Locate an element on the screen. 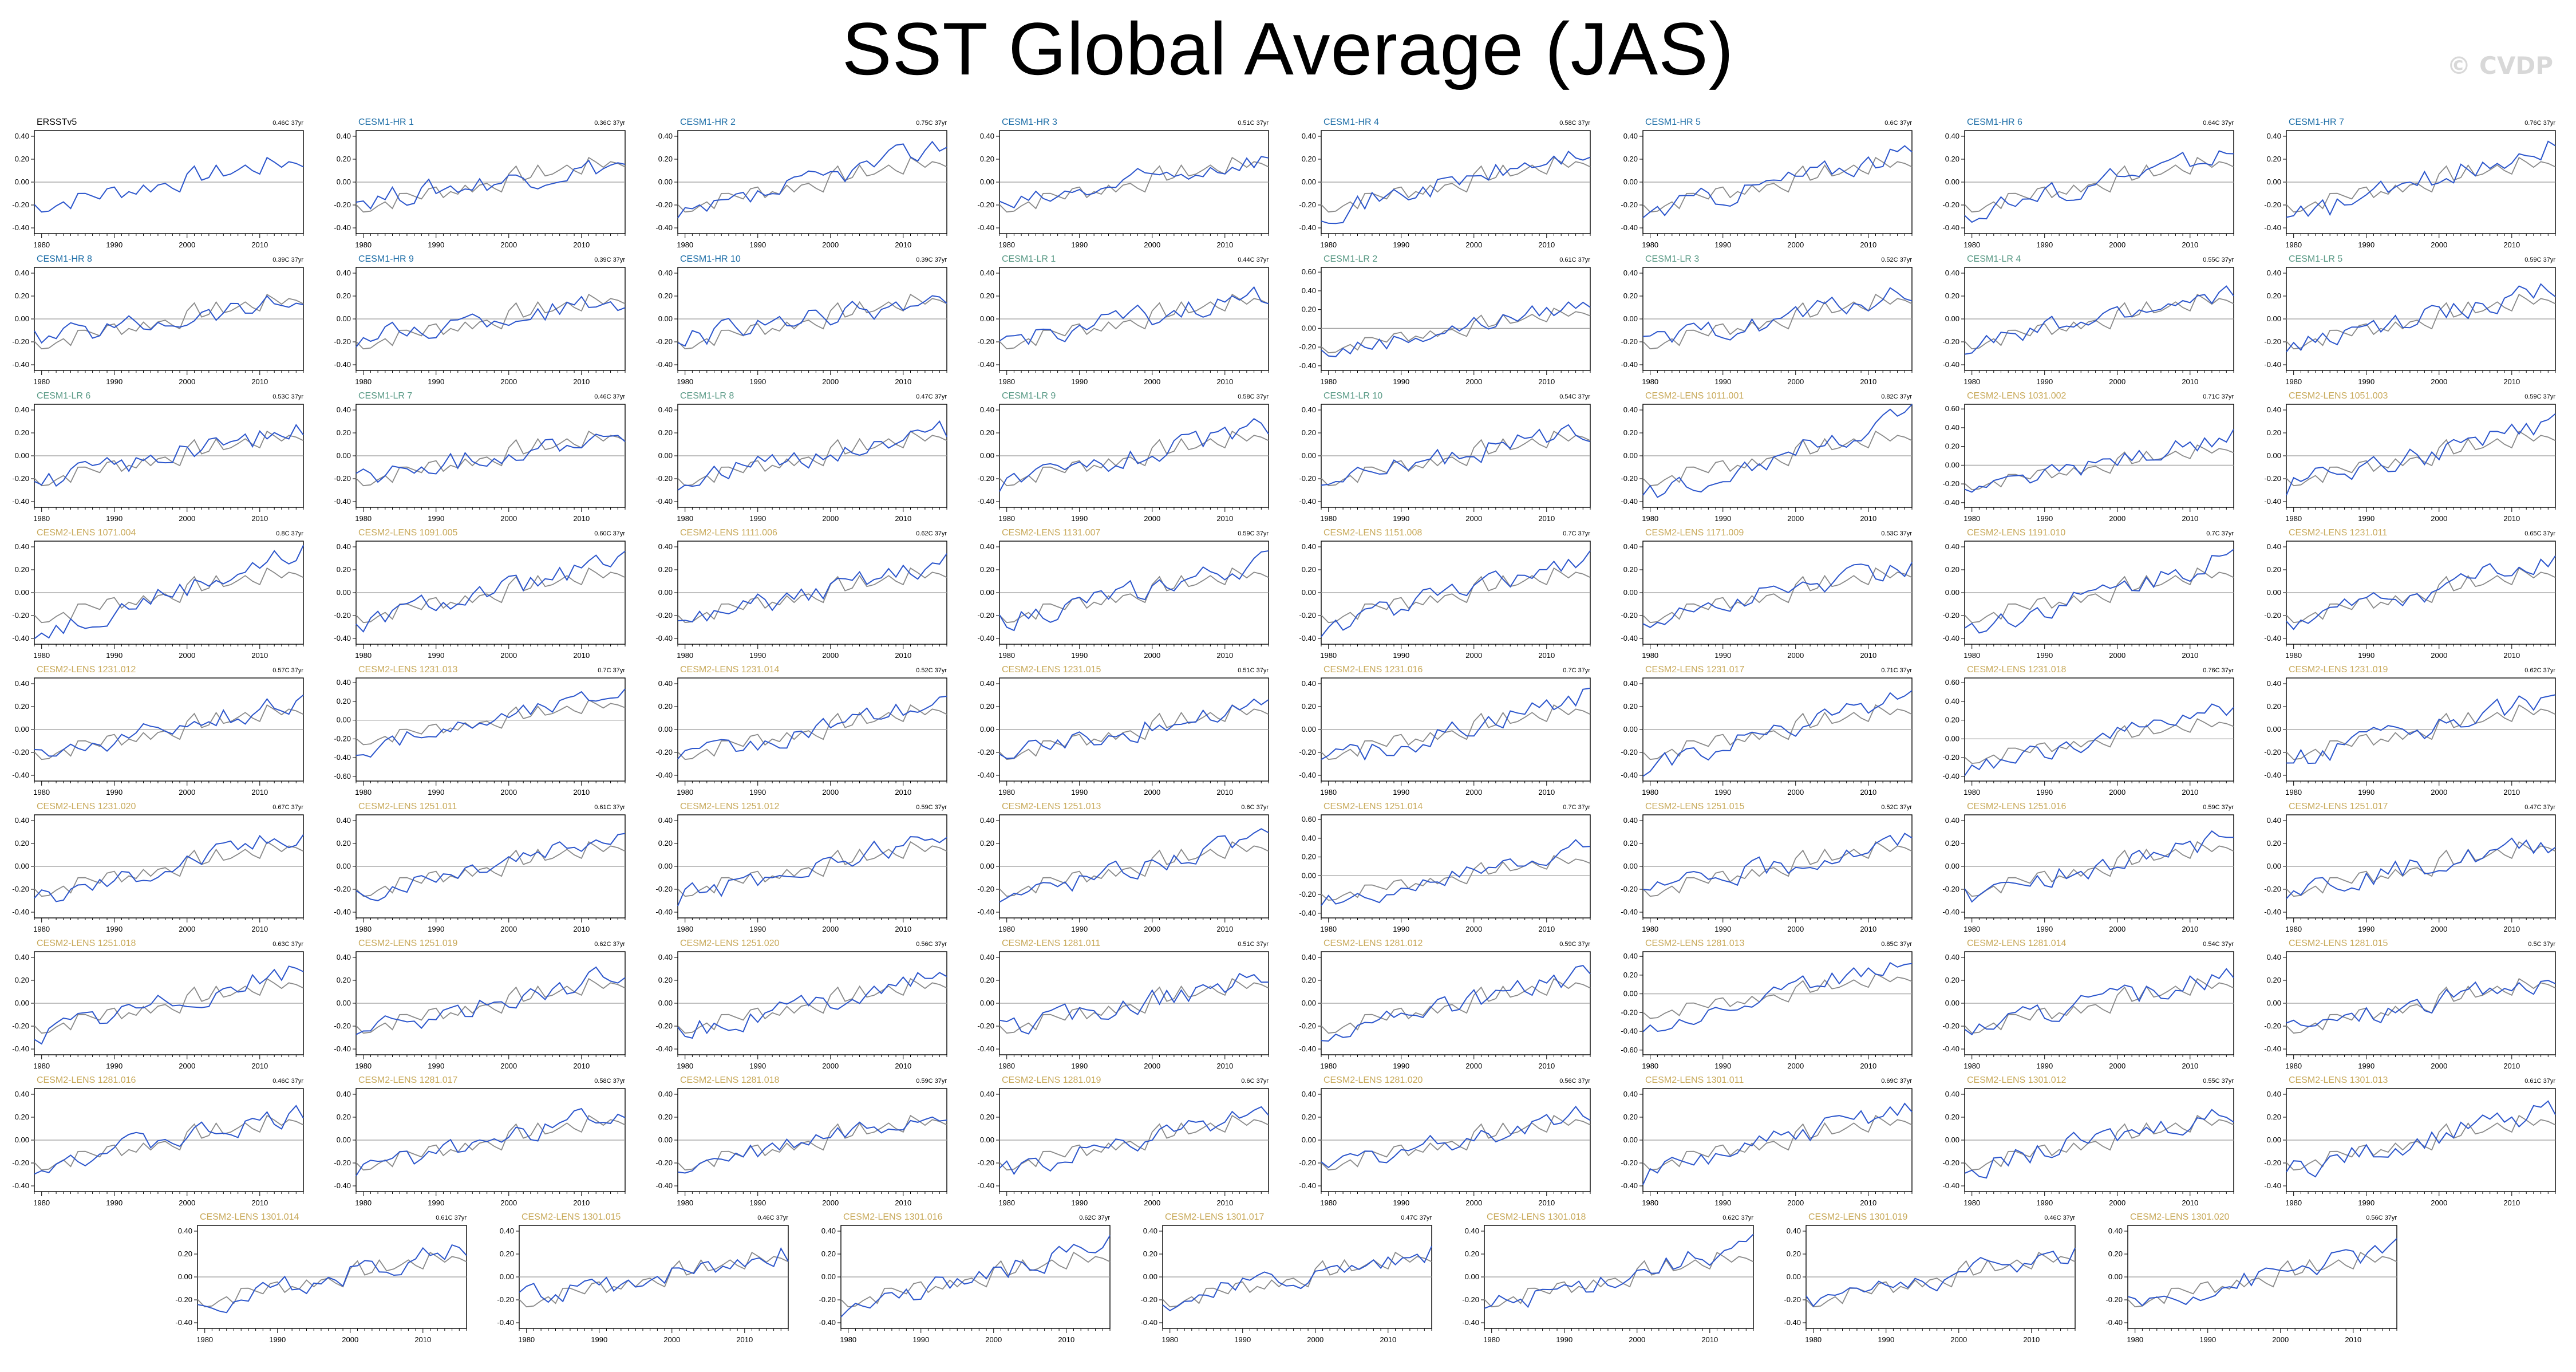 Image resolution: width=2576 pixels, height=1372 pixels. panel-title: CESM2-LENS 1231.015 is located at coordinates (1051, 670).